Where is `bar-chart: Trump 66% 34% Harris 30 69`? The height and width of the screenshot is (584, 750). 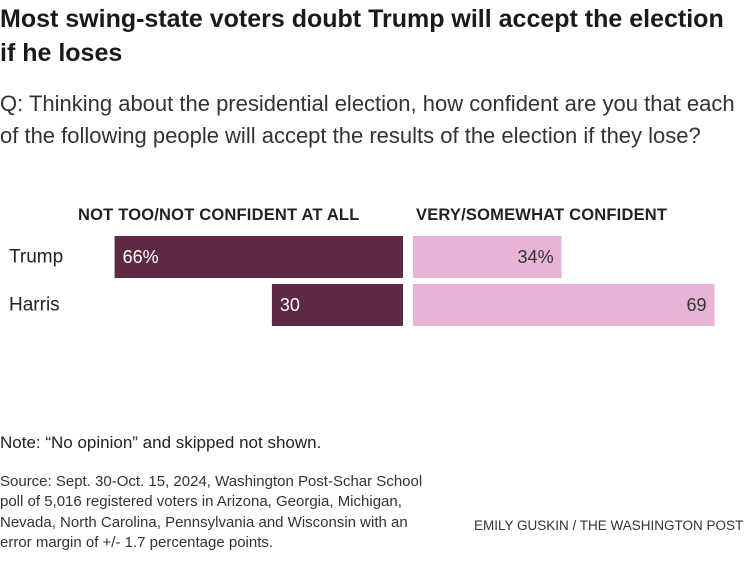 bar-chart: Trump 66% 34% Harris 30 69 is located at coordinates (362, 281).